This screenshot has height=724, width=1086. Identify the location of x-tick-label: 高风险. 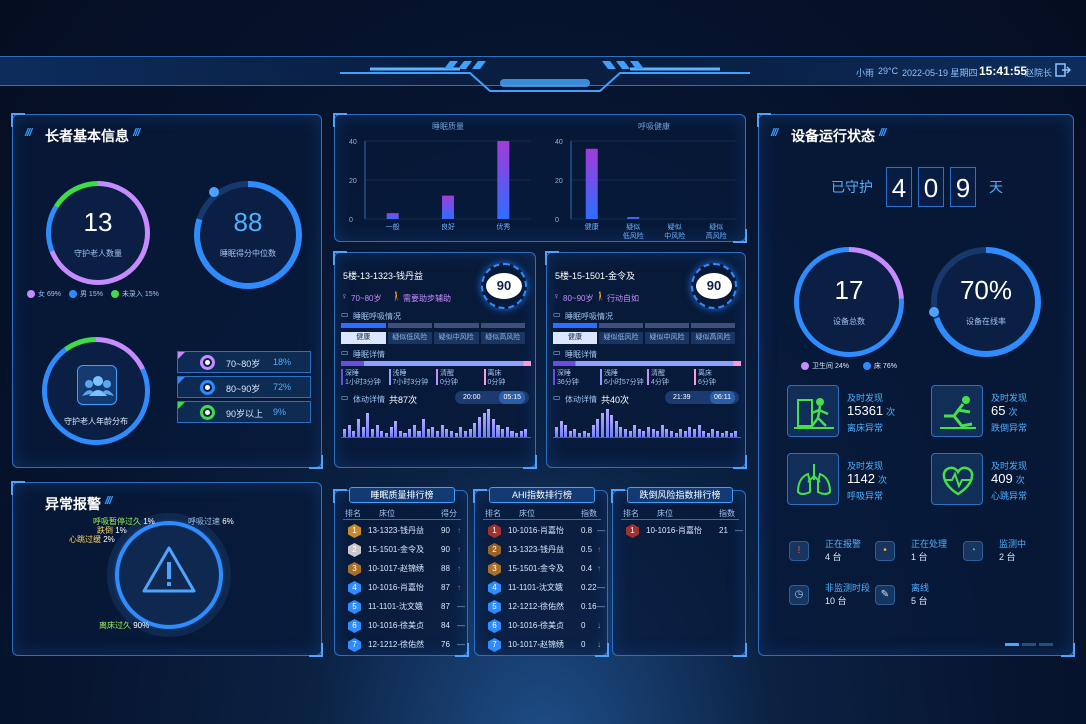
(716, 235).